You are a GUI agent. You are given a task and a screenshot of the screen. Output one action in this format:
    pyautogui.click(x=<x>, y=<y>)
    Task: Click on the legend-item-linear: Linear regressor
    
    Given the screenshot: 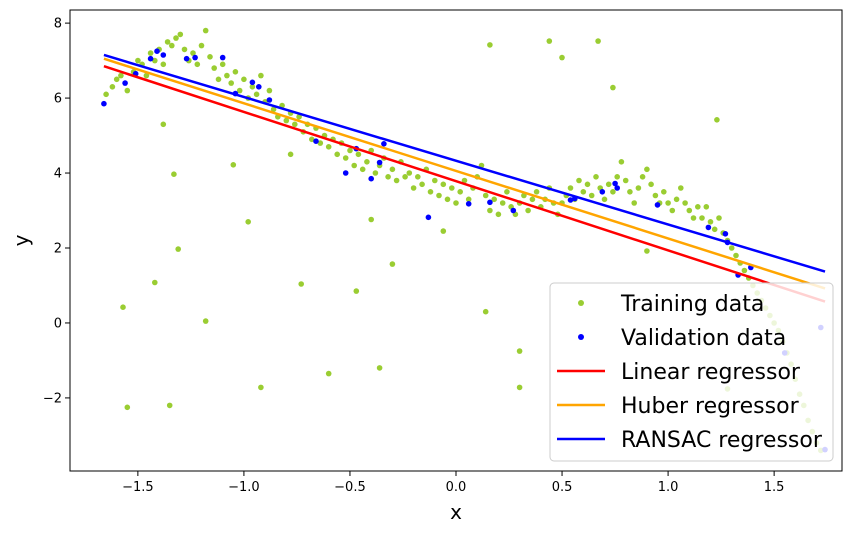 What is the action you would take?
    pyautogui.click(x=679, y=372)
    